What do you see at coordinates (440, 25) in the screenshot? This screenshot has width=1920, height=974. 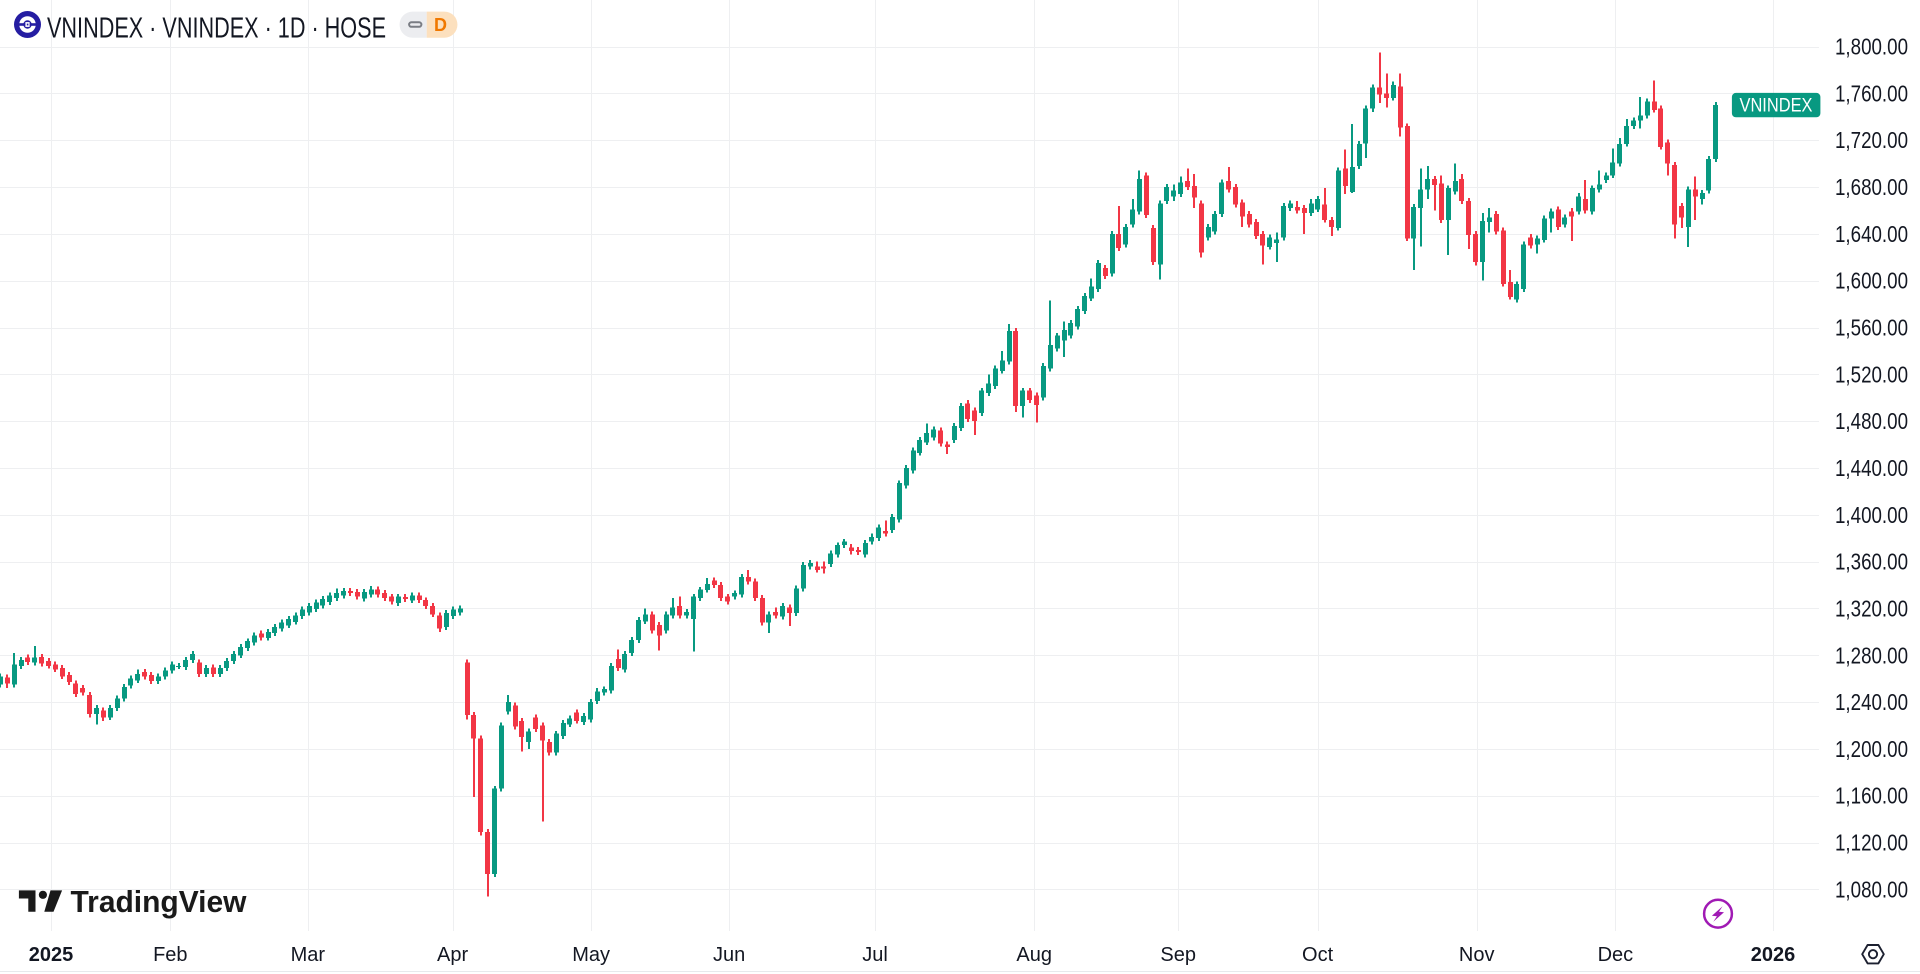 I see `svg-text: D` at bounding box center [440, 25].